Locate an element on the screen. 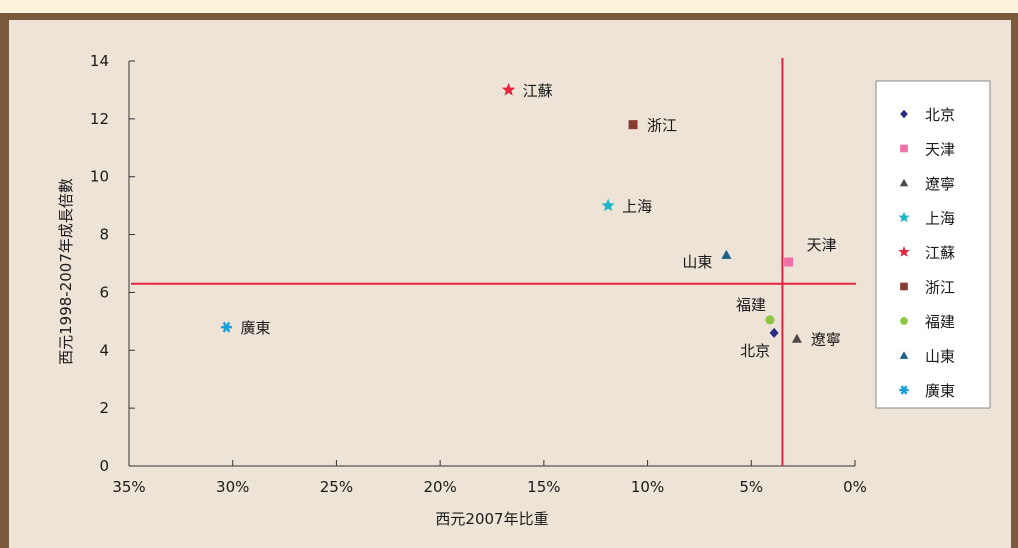  legend-label-4: 江蘇 is located at coordinates (940, 253).